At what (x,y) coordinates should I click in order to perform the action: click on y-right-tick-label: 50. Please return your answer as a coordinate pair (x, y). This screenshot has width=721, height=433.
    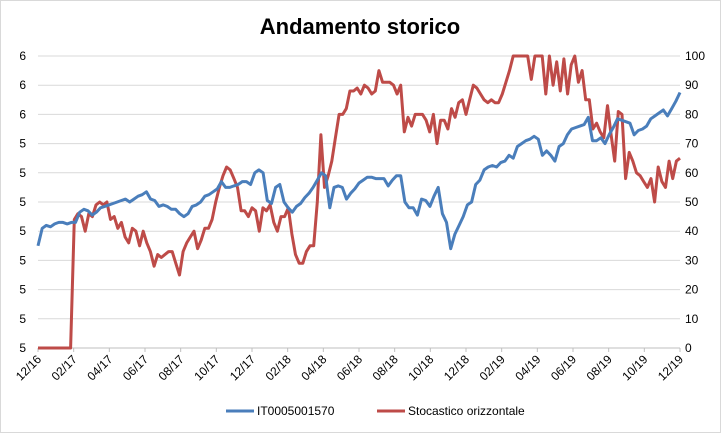
    Looking at the image, I should click on (692, 202).